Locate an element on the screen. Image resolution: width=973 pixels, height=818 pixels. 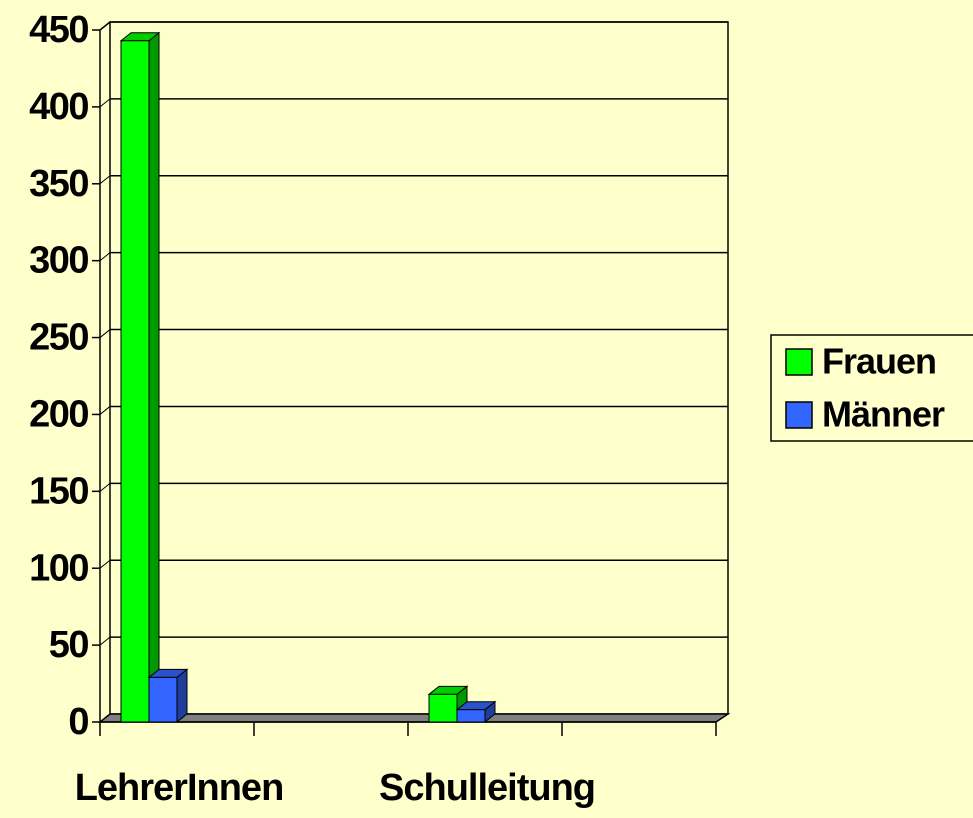
legend-box is located at coordinates (871, 388).